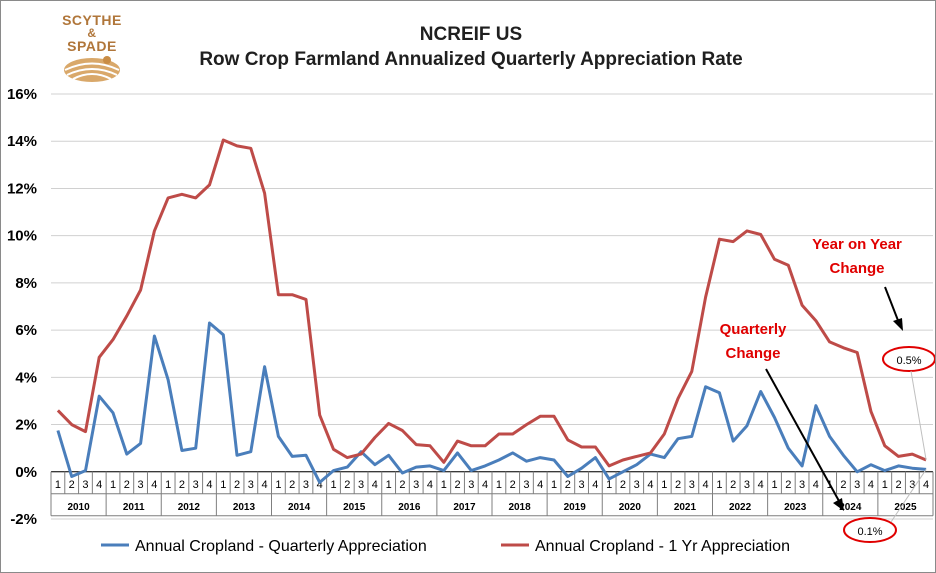  Describe the element at coordinates (519, 507) in the screenshot. I see `year-label: 2018` at that location.